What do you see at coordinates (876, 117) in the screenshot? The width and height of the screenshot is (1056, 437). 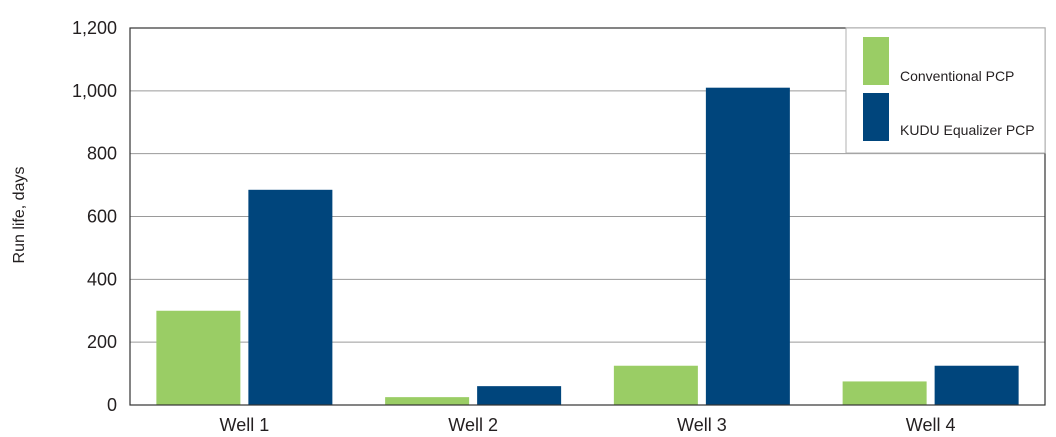 I see `legend-swatch-kudu-equalizer-pcp` at bounding box center [876, 117].